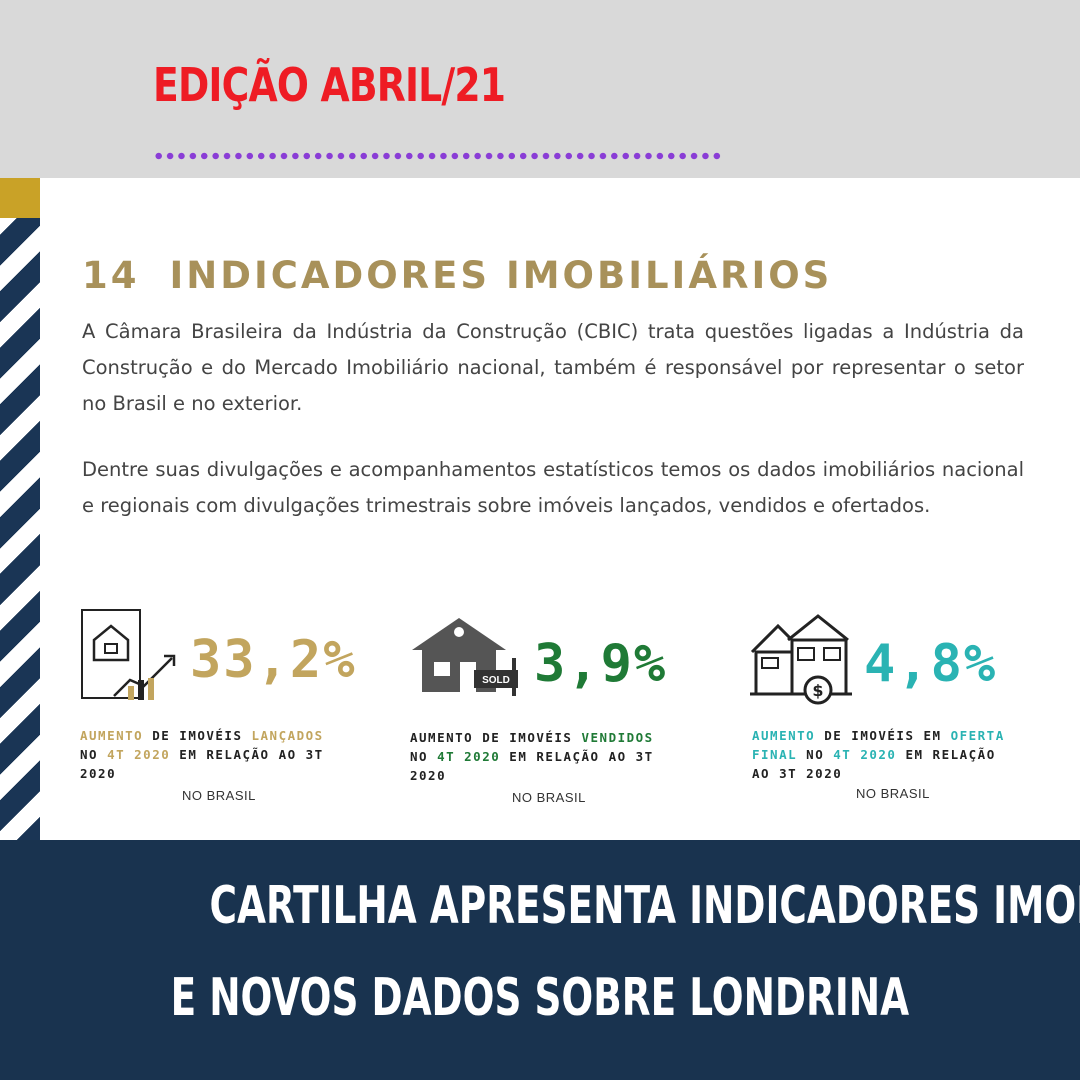 This screenshot has width=1080, height=1080. Describe the element at coordinates (20, 198) in the screenshot. I see `gold-corner-accent` at that location.